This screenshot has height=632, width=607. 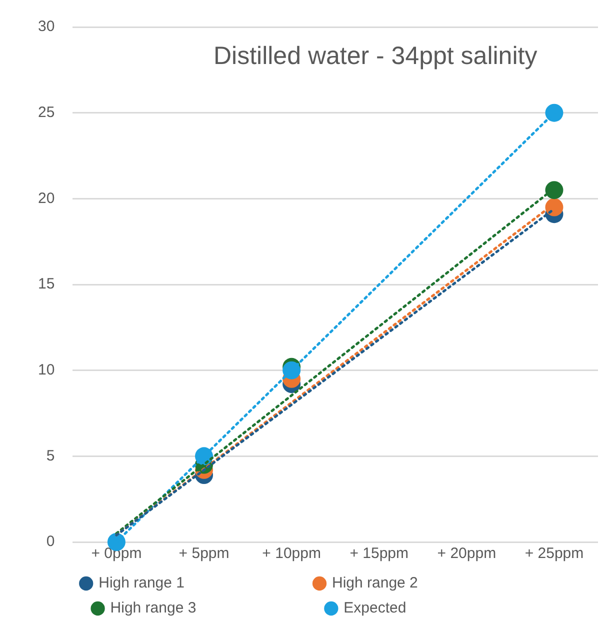 I want to click on y-tick-label: 5, so click(x=50, y=455).